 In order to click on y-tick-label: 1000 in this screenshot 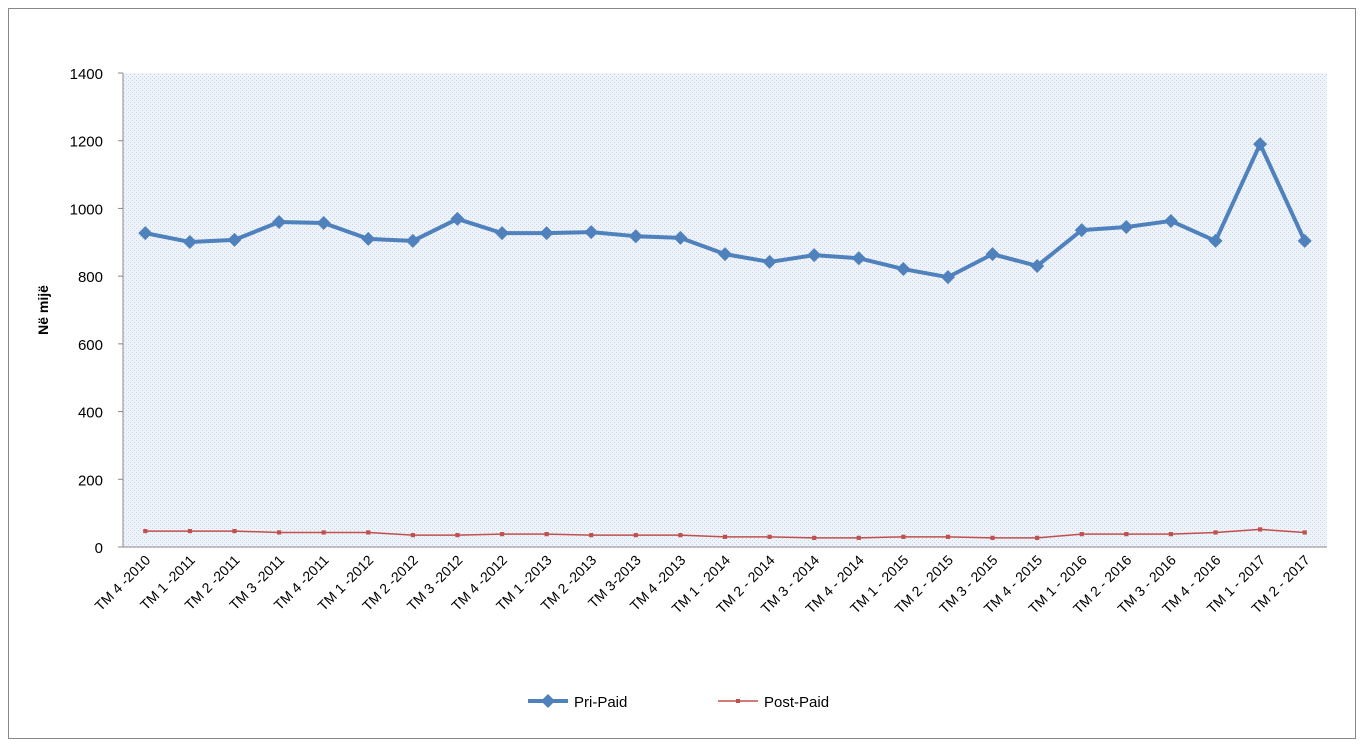, I will do `click(86, 209)`.